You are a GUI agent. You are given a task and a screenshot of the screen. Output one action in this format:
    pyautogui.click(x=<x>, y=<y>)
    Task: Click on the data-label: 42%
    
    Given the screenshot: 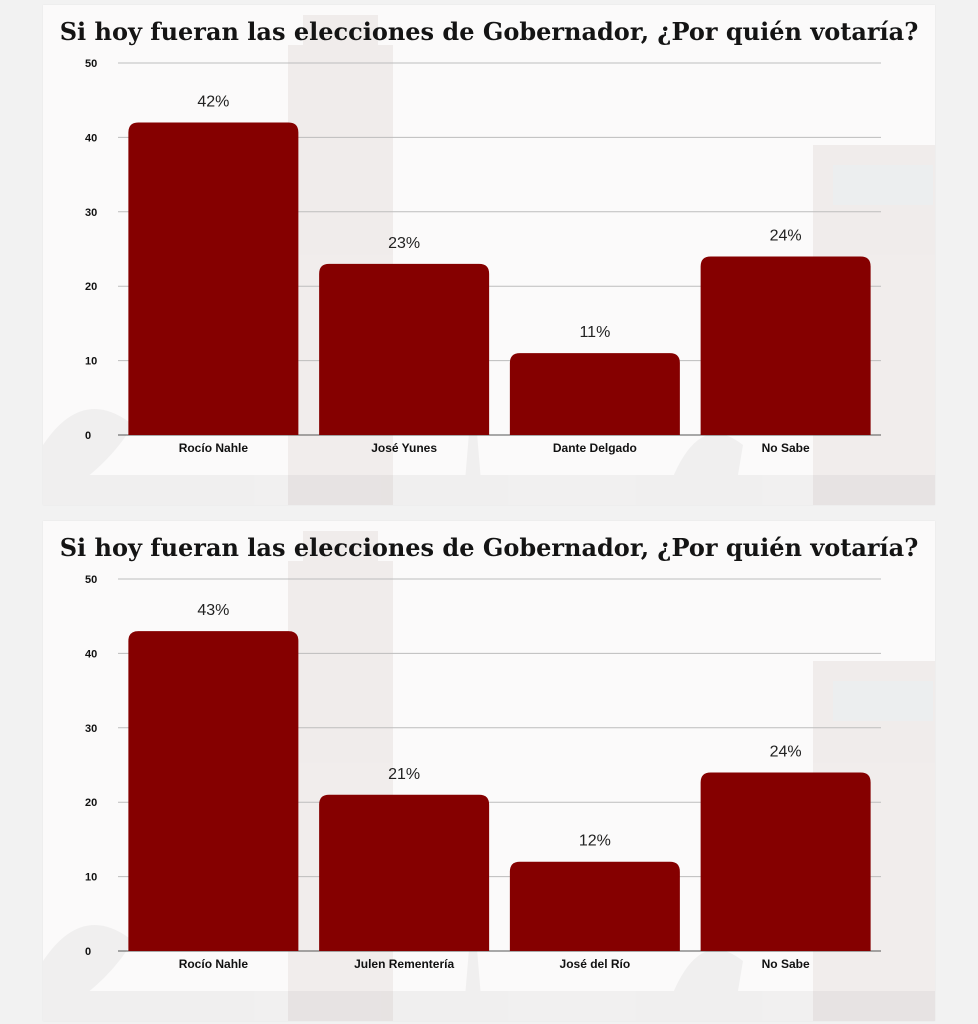 What is the action you would take?
    pyautogui.click(x=213, y=102)
    